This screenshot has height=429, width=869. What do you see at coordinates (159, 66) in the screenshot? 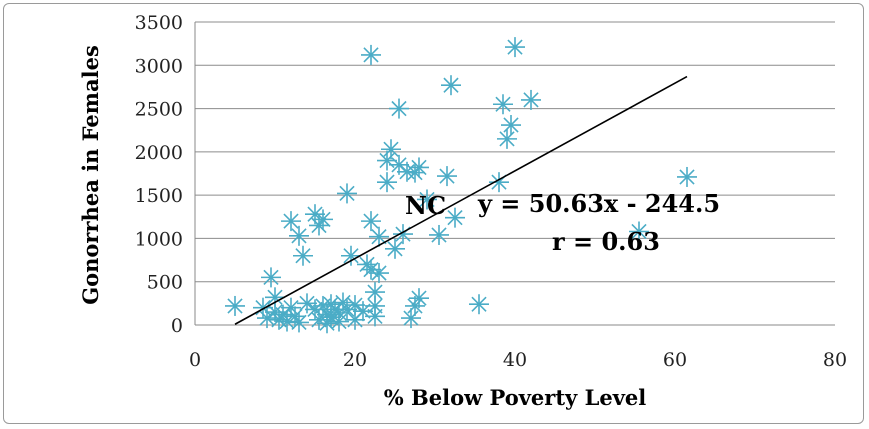
I see `y-tick-label: 3000` at bounding box center [159, 66].